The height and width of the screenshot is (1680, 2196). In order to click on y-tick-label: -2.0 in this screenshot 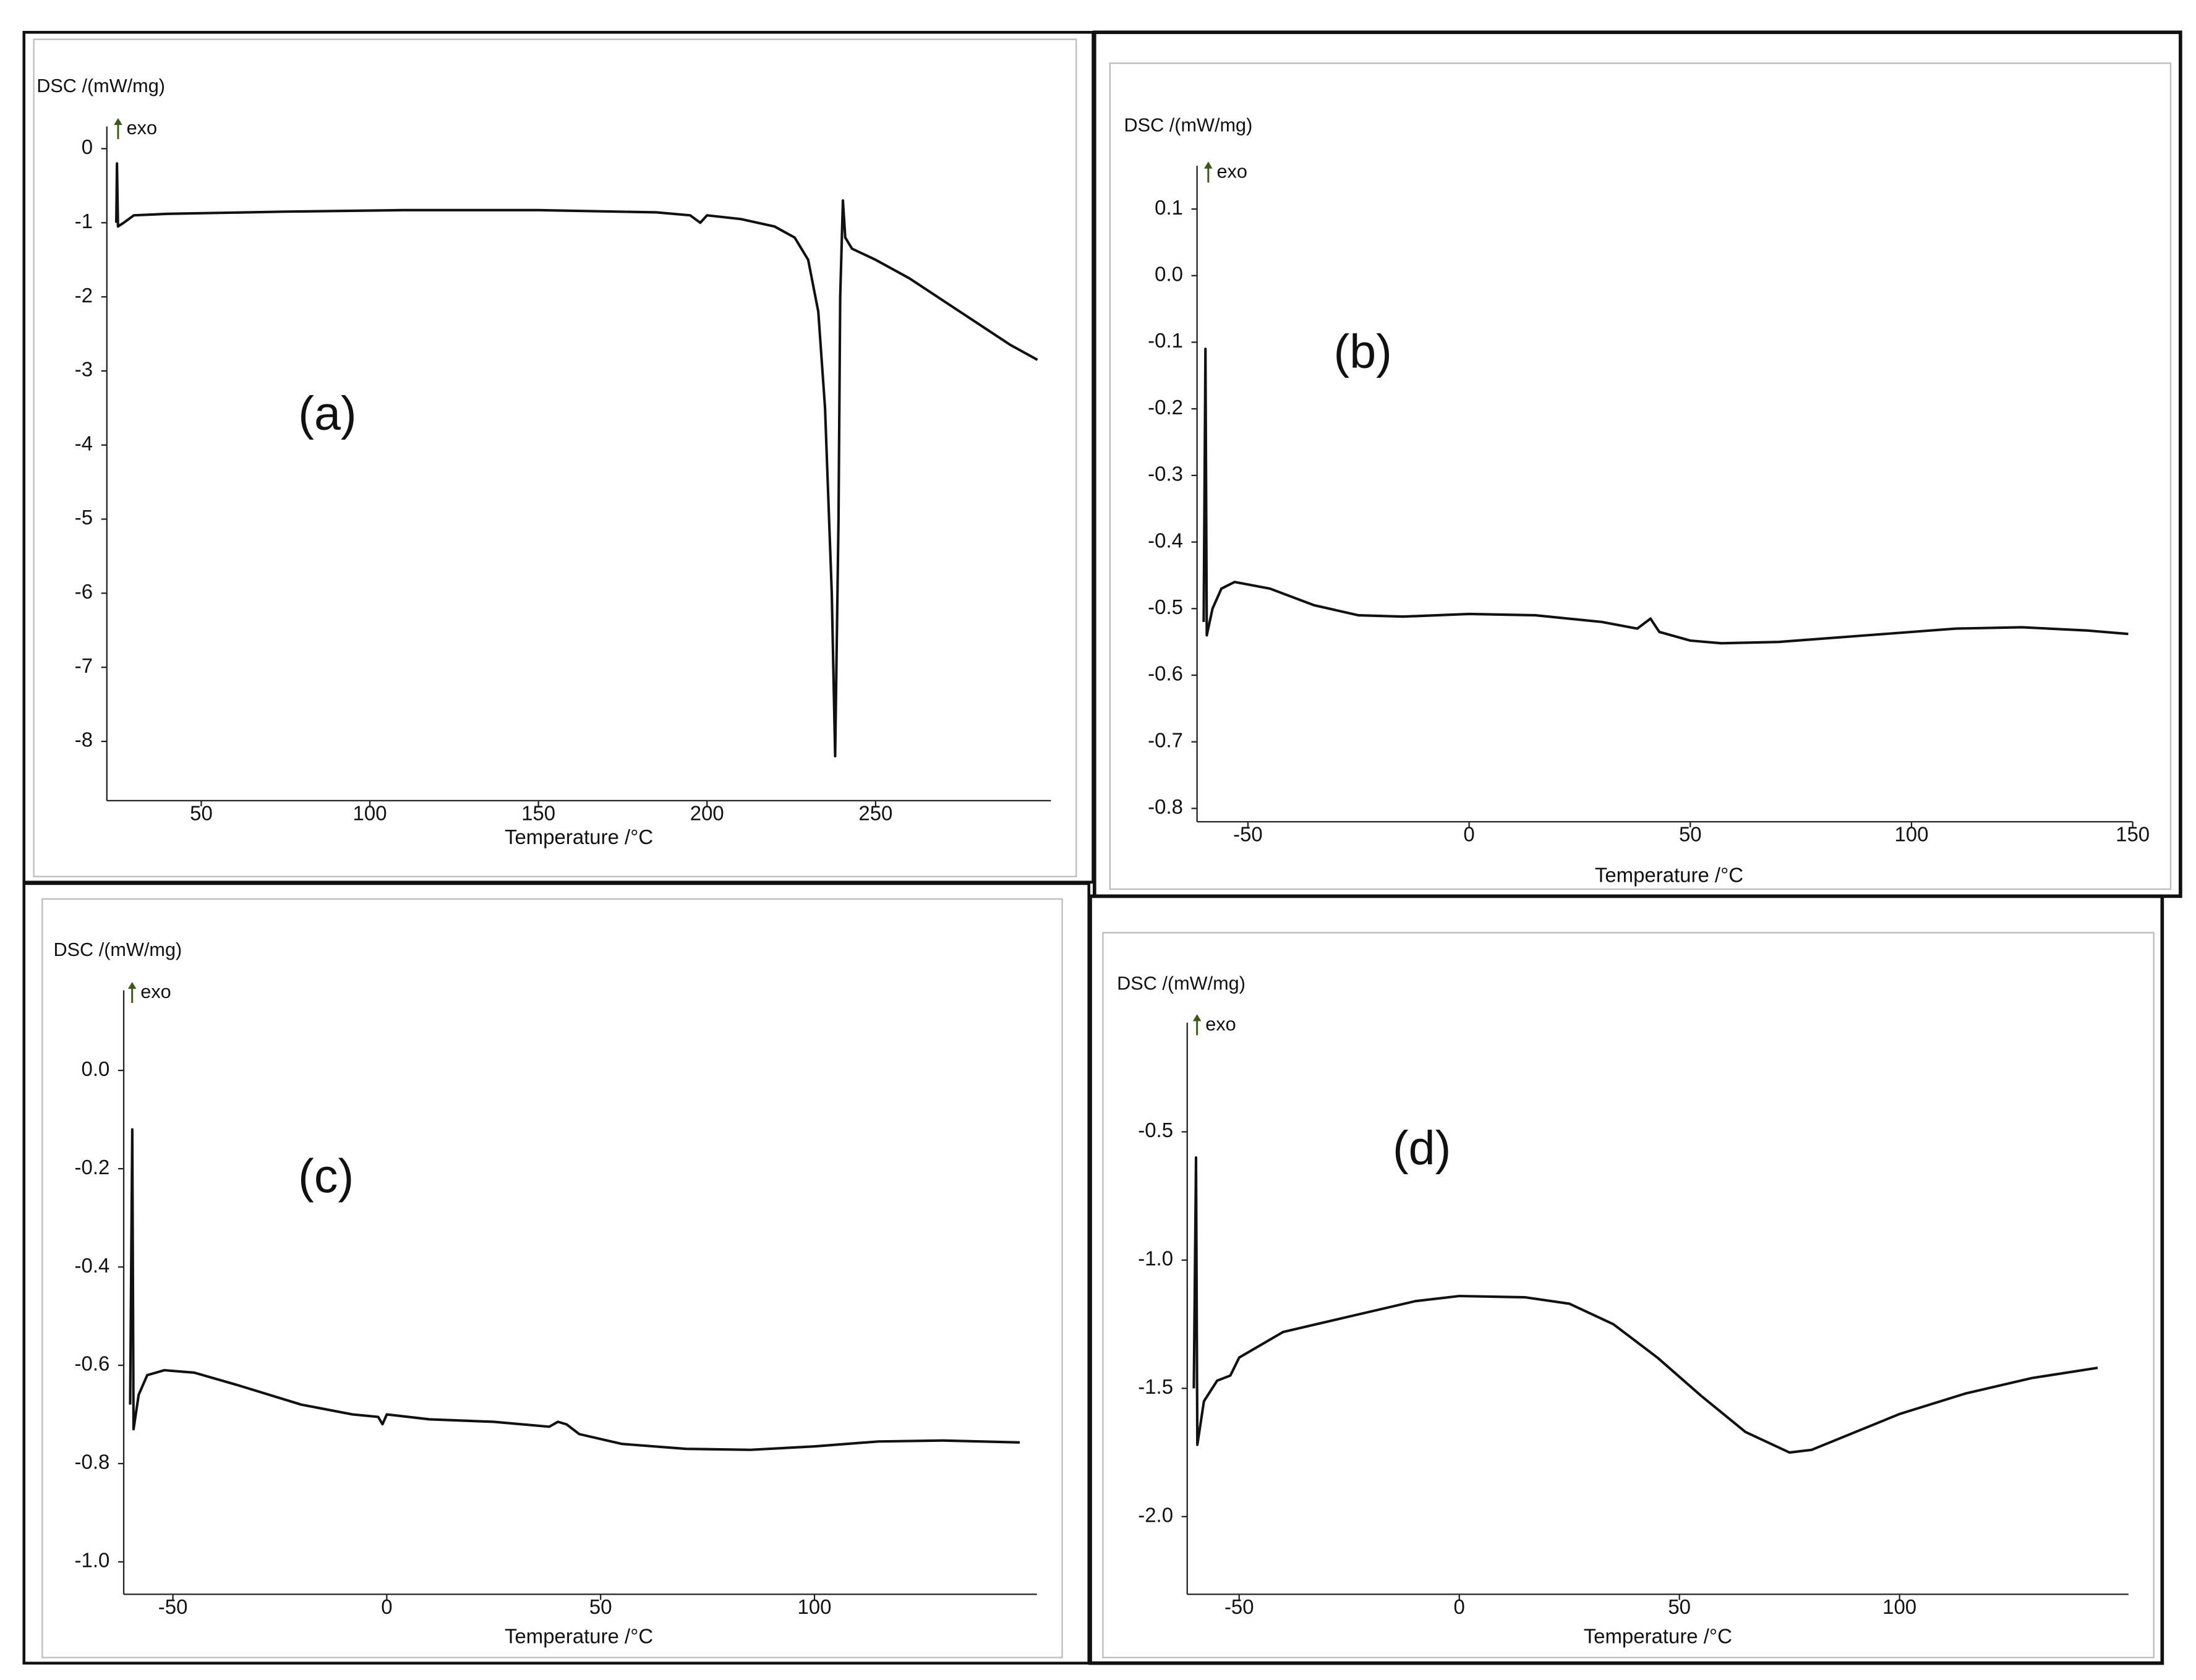, I will do `click(1155, 1514)`.